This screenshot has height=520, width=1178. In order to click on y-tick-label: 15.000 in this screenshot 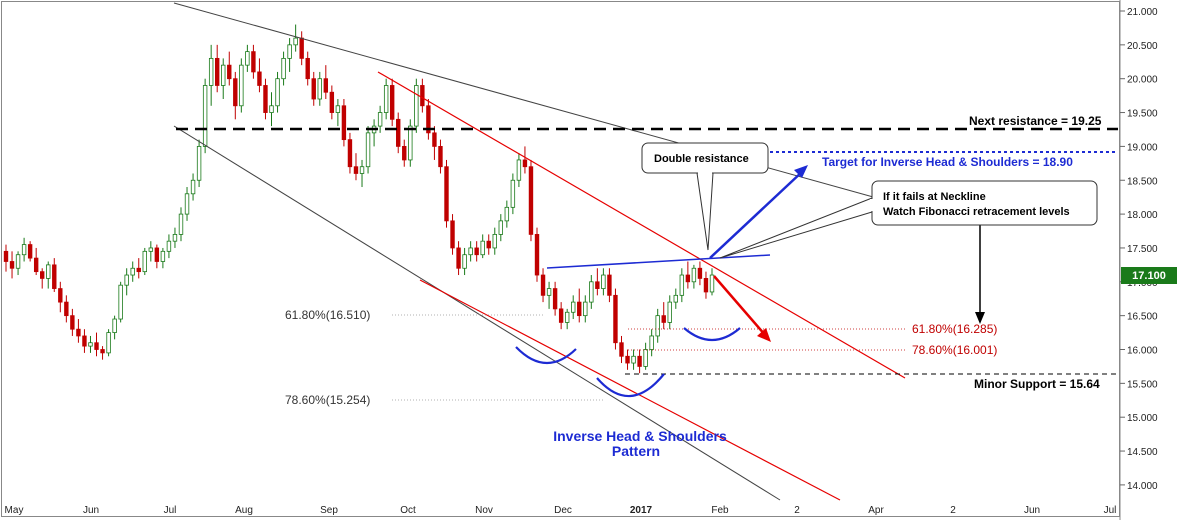, I will do `click(1142, 418)`.